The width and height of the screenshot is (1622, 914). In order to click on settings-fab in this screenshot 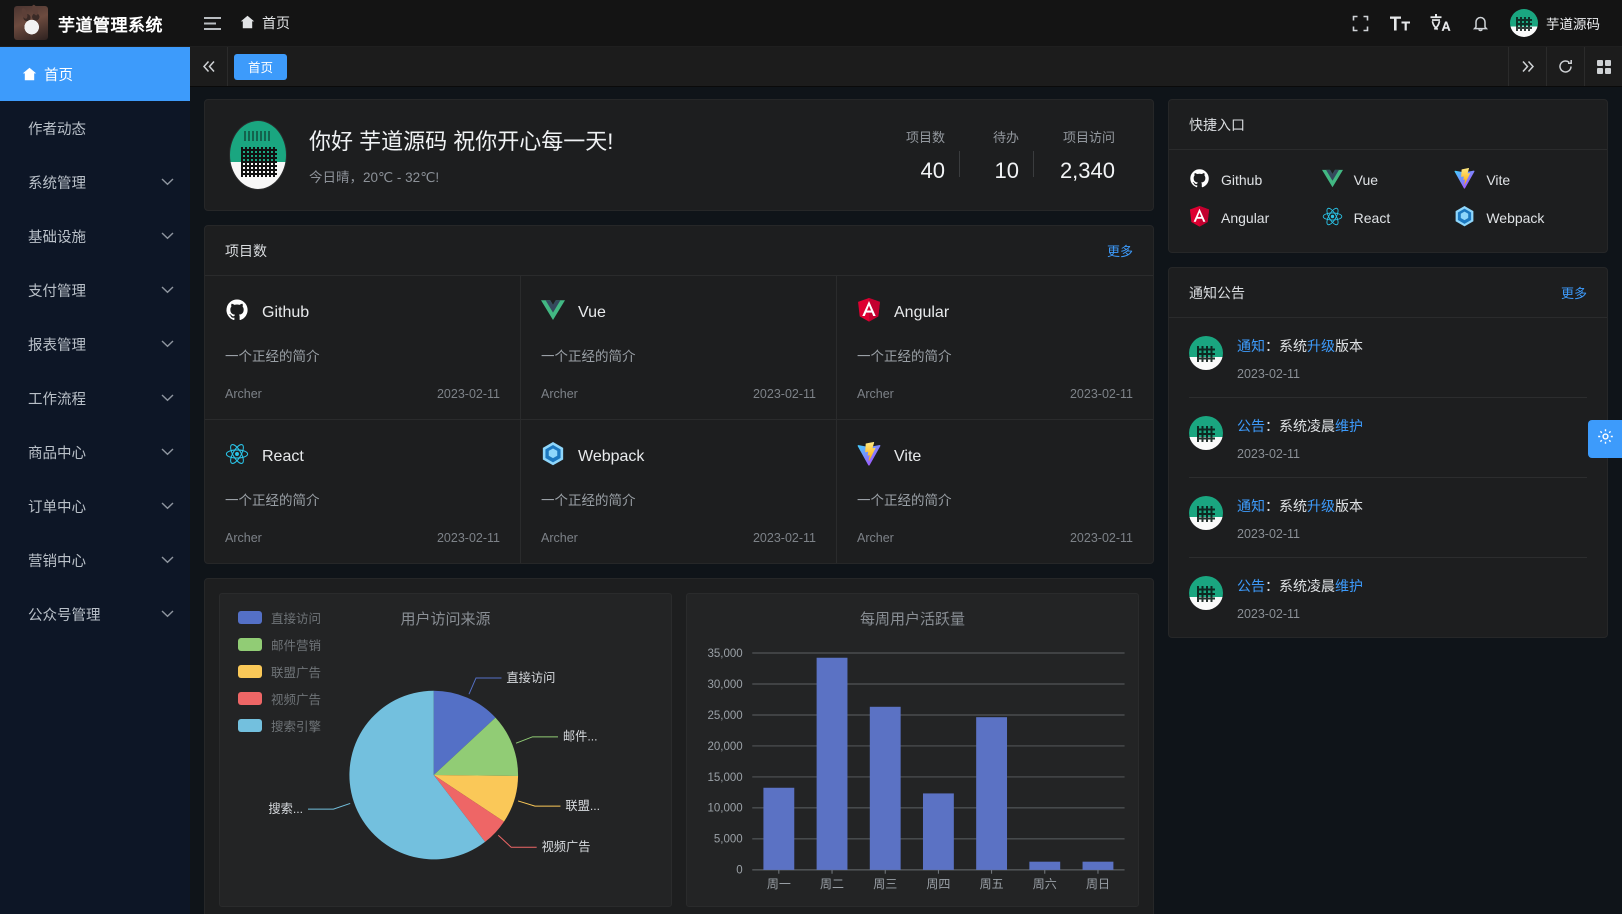, I will do `click(1605, 439)`.